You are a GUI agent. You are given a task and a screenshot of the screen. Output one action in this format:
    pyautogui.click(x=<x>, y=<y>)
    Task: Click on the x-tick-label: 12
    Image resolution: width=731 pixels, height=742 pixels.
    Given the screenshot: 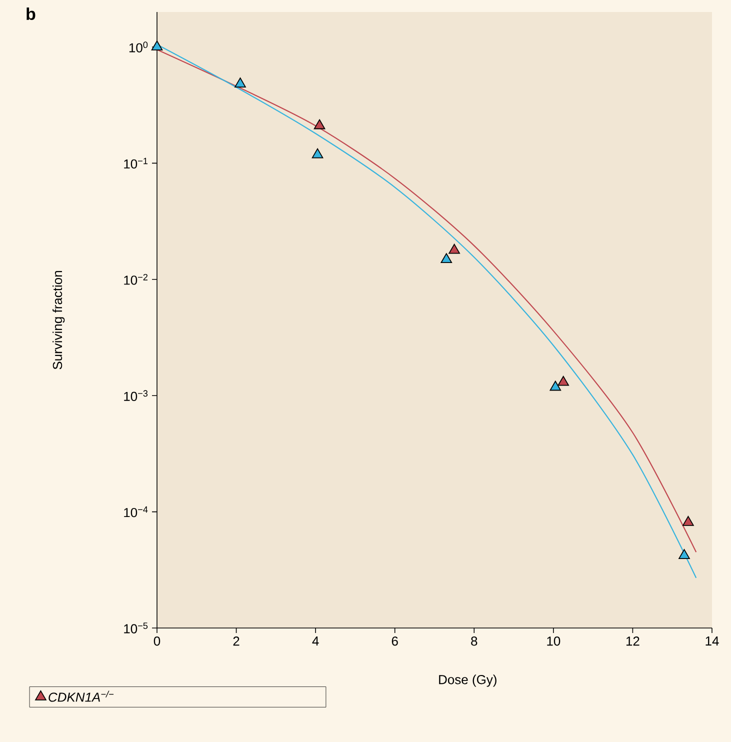 What is the action you would take?
    pyautogui.click(x=633, y=641)
    